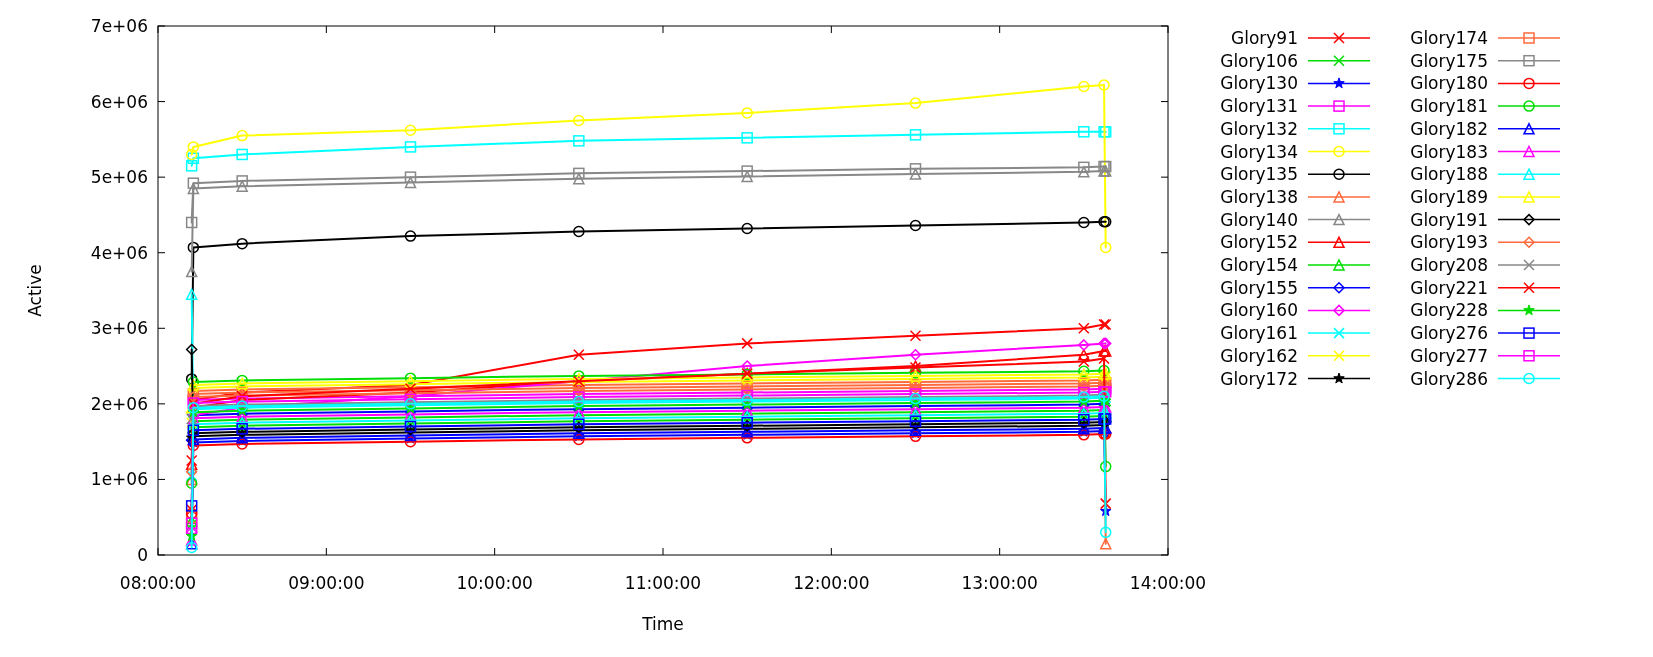 Image resolution: width=1653 pixels, height=657 pixels. What do you see at coordinates (1259, 196) in the screenshot?
I see `legend-label: Glory138` at bounding box center [1259, 196].